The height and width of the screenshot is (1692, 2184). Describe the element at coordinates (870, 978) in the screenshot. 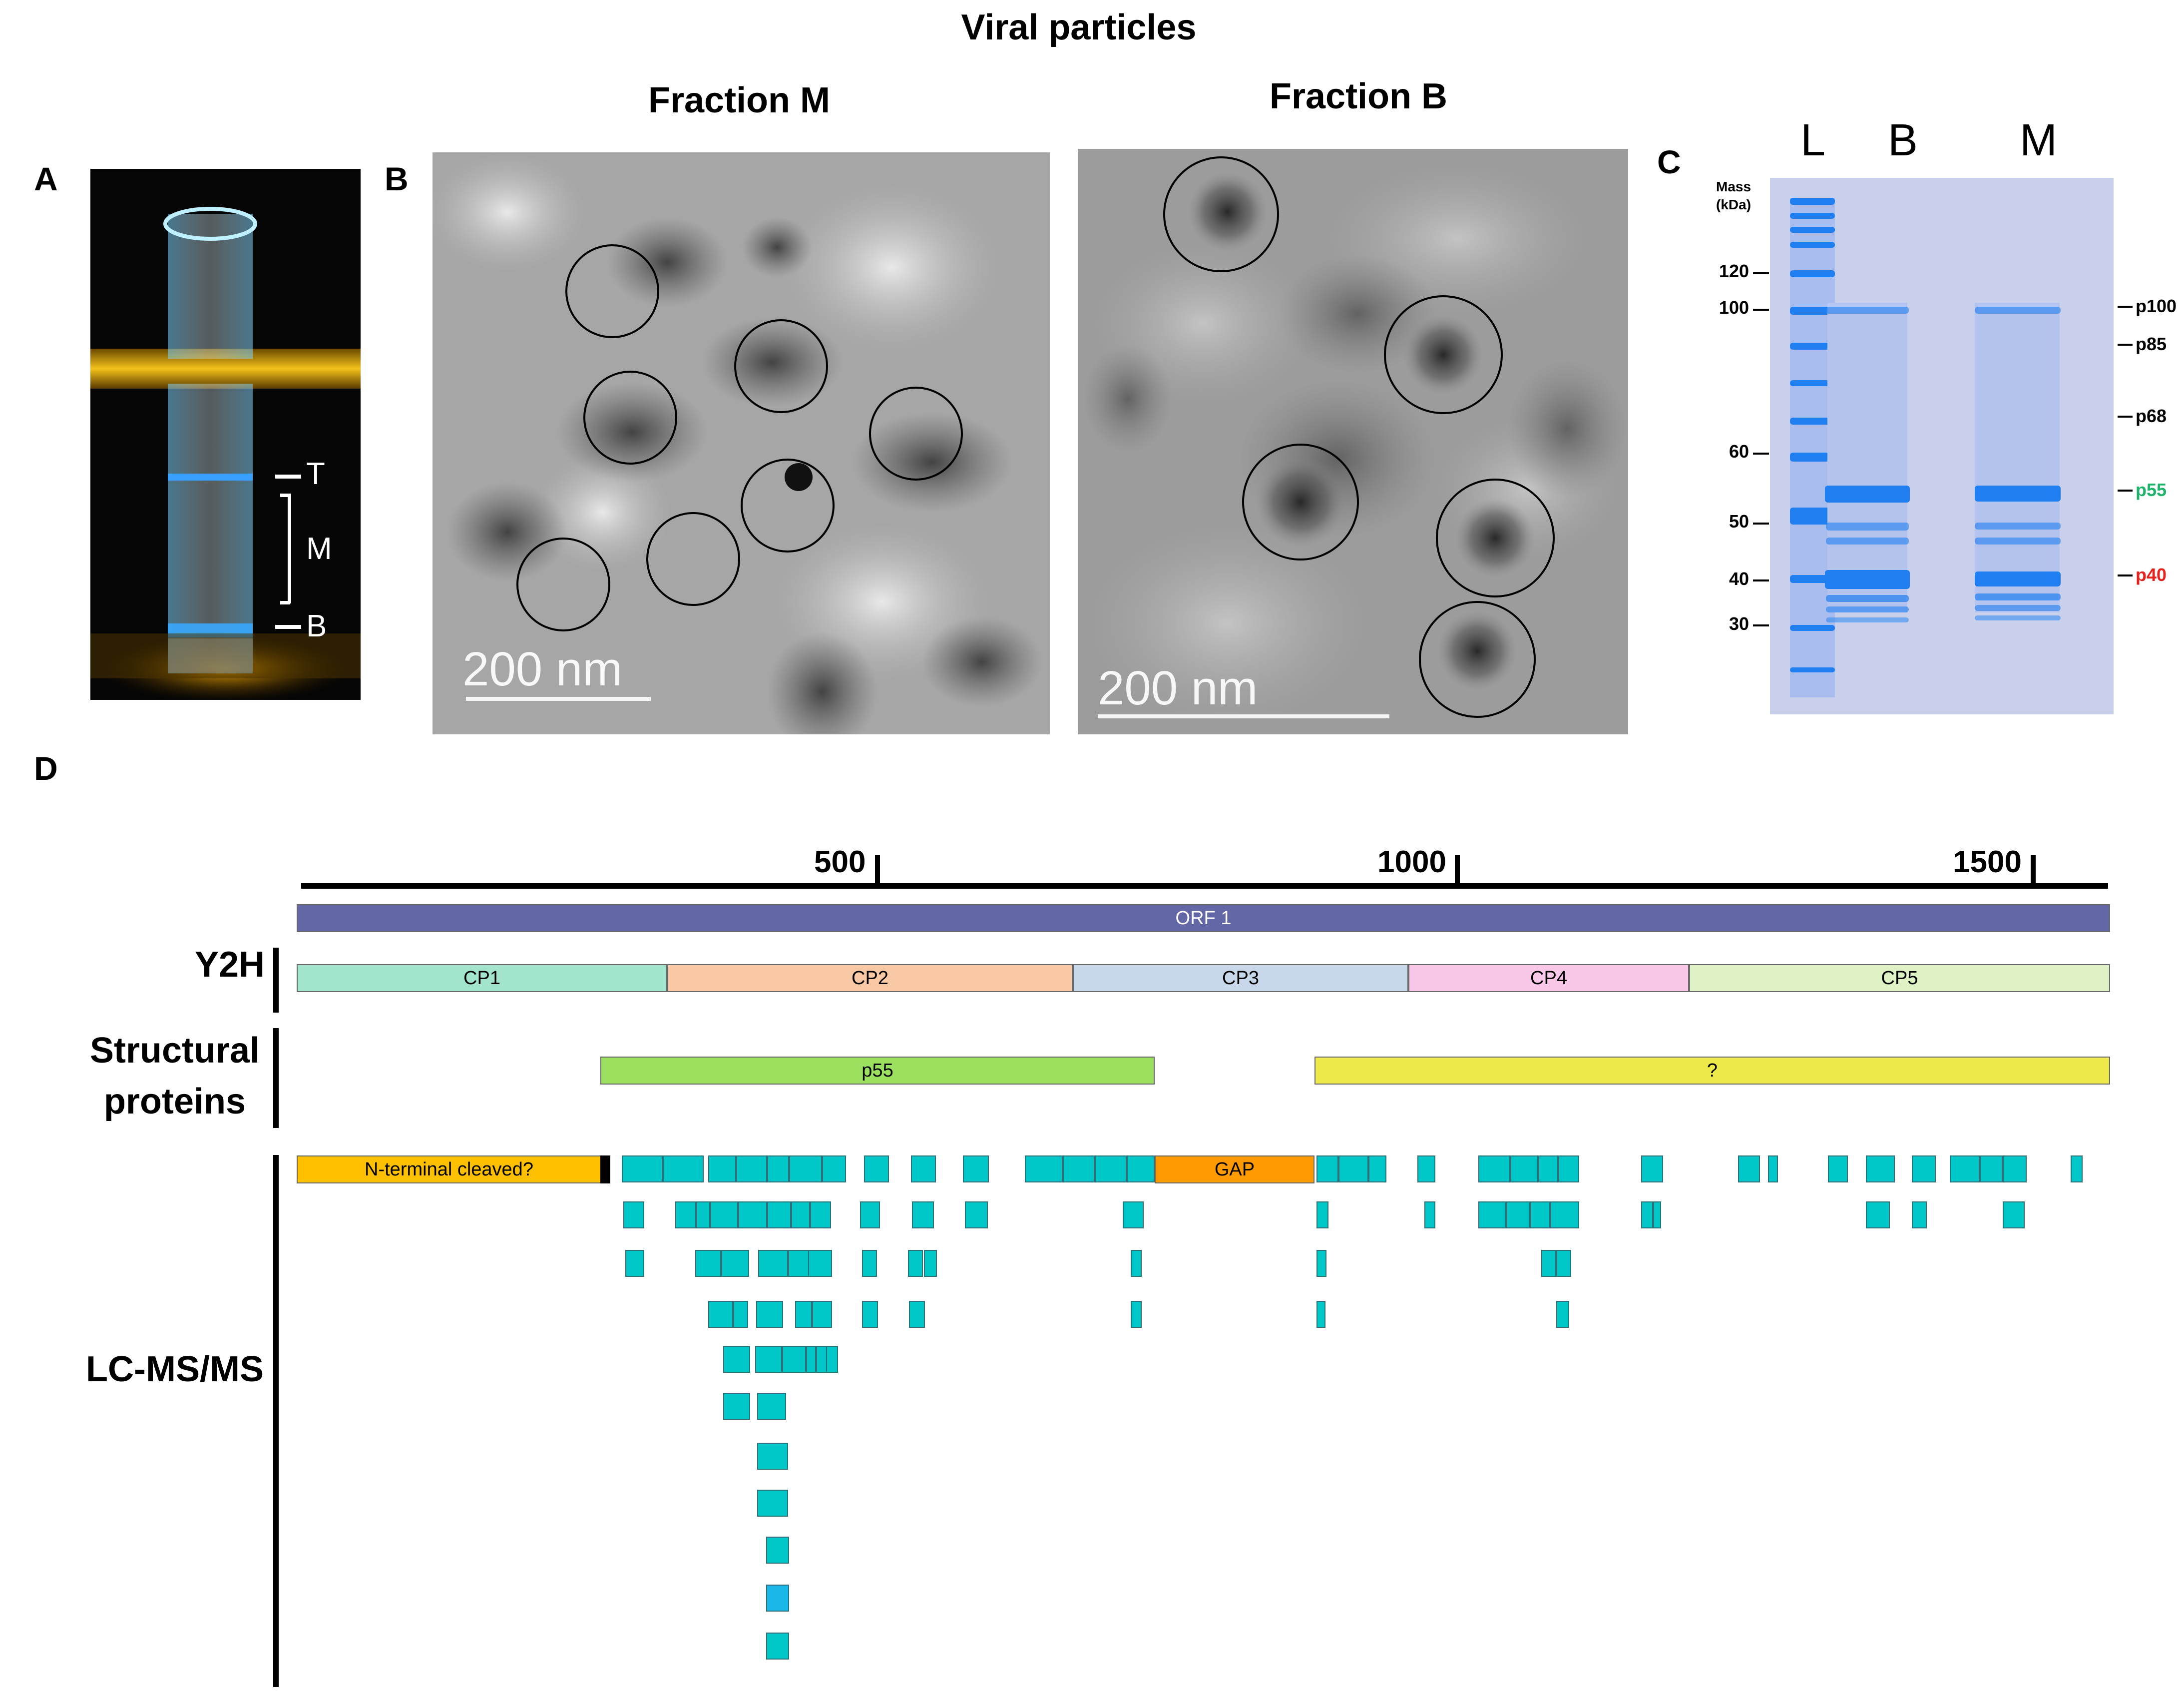

I see `cp2-segment: CP2` at that location.